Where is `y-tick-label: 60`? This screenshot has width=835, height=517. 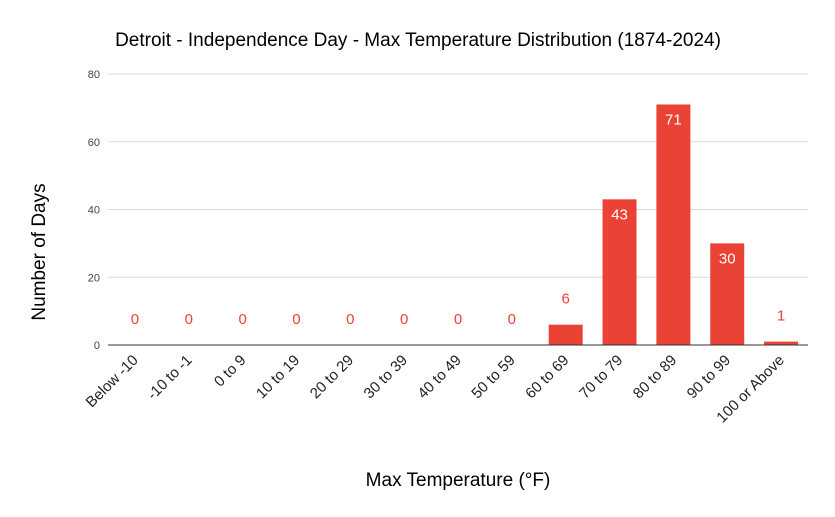 y-tick-label: 60 is located at coordinates (94, 143).